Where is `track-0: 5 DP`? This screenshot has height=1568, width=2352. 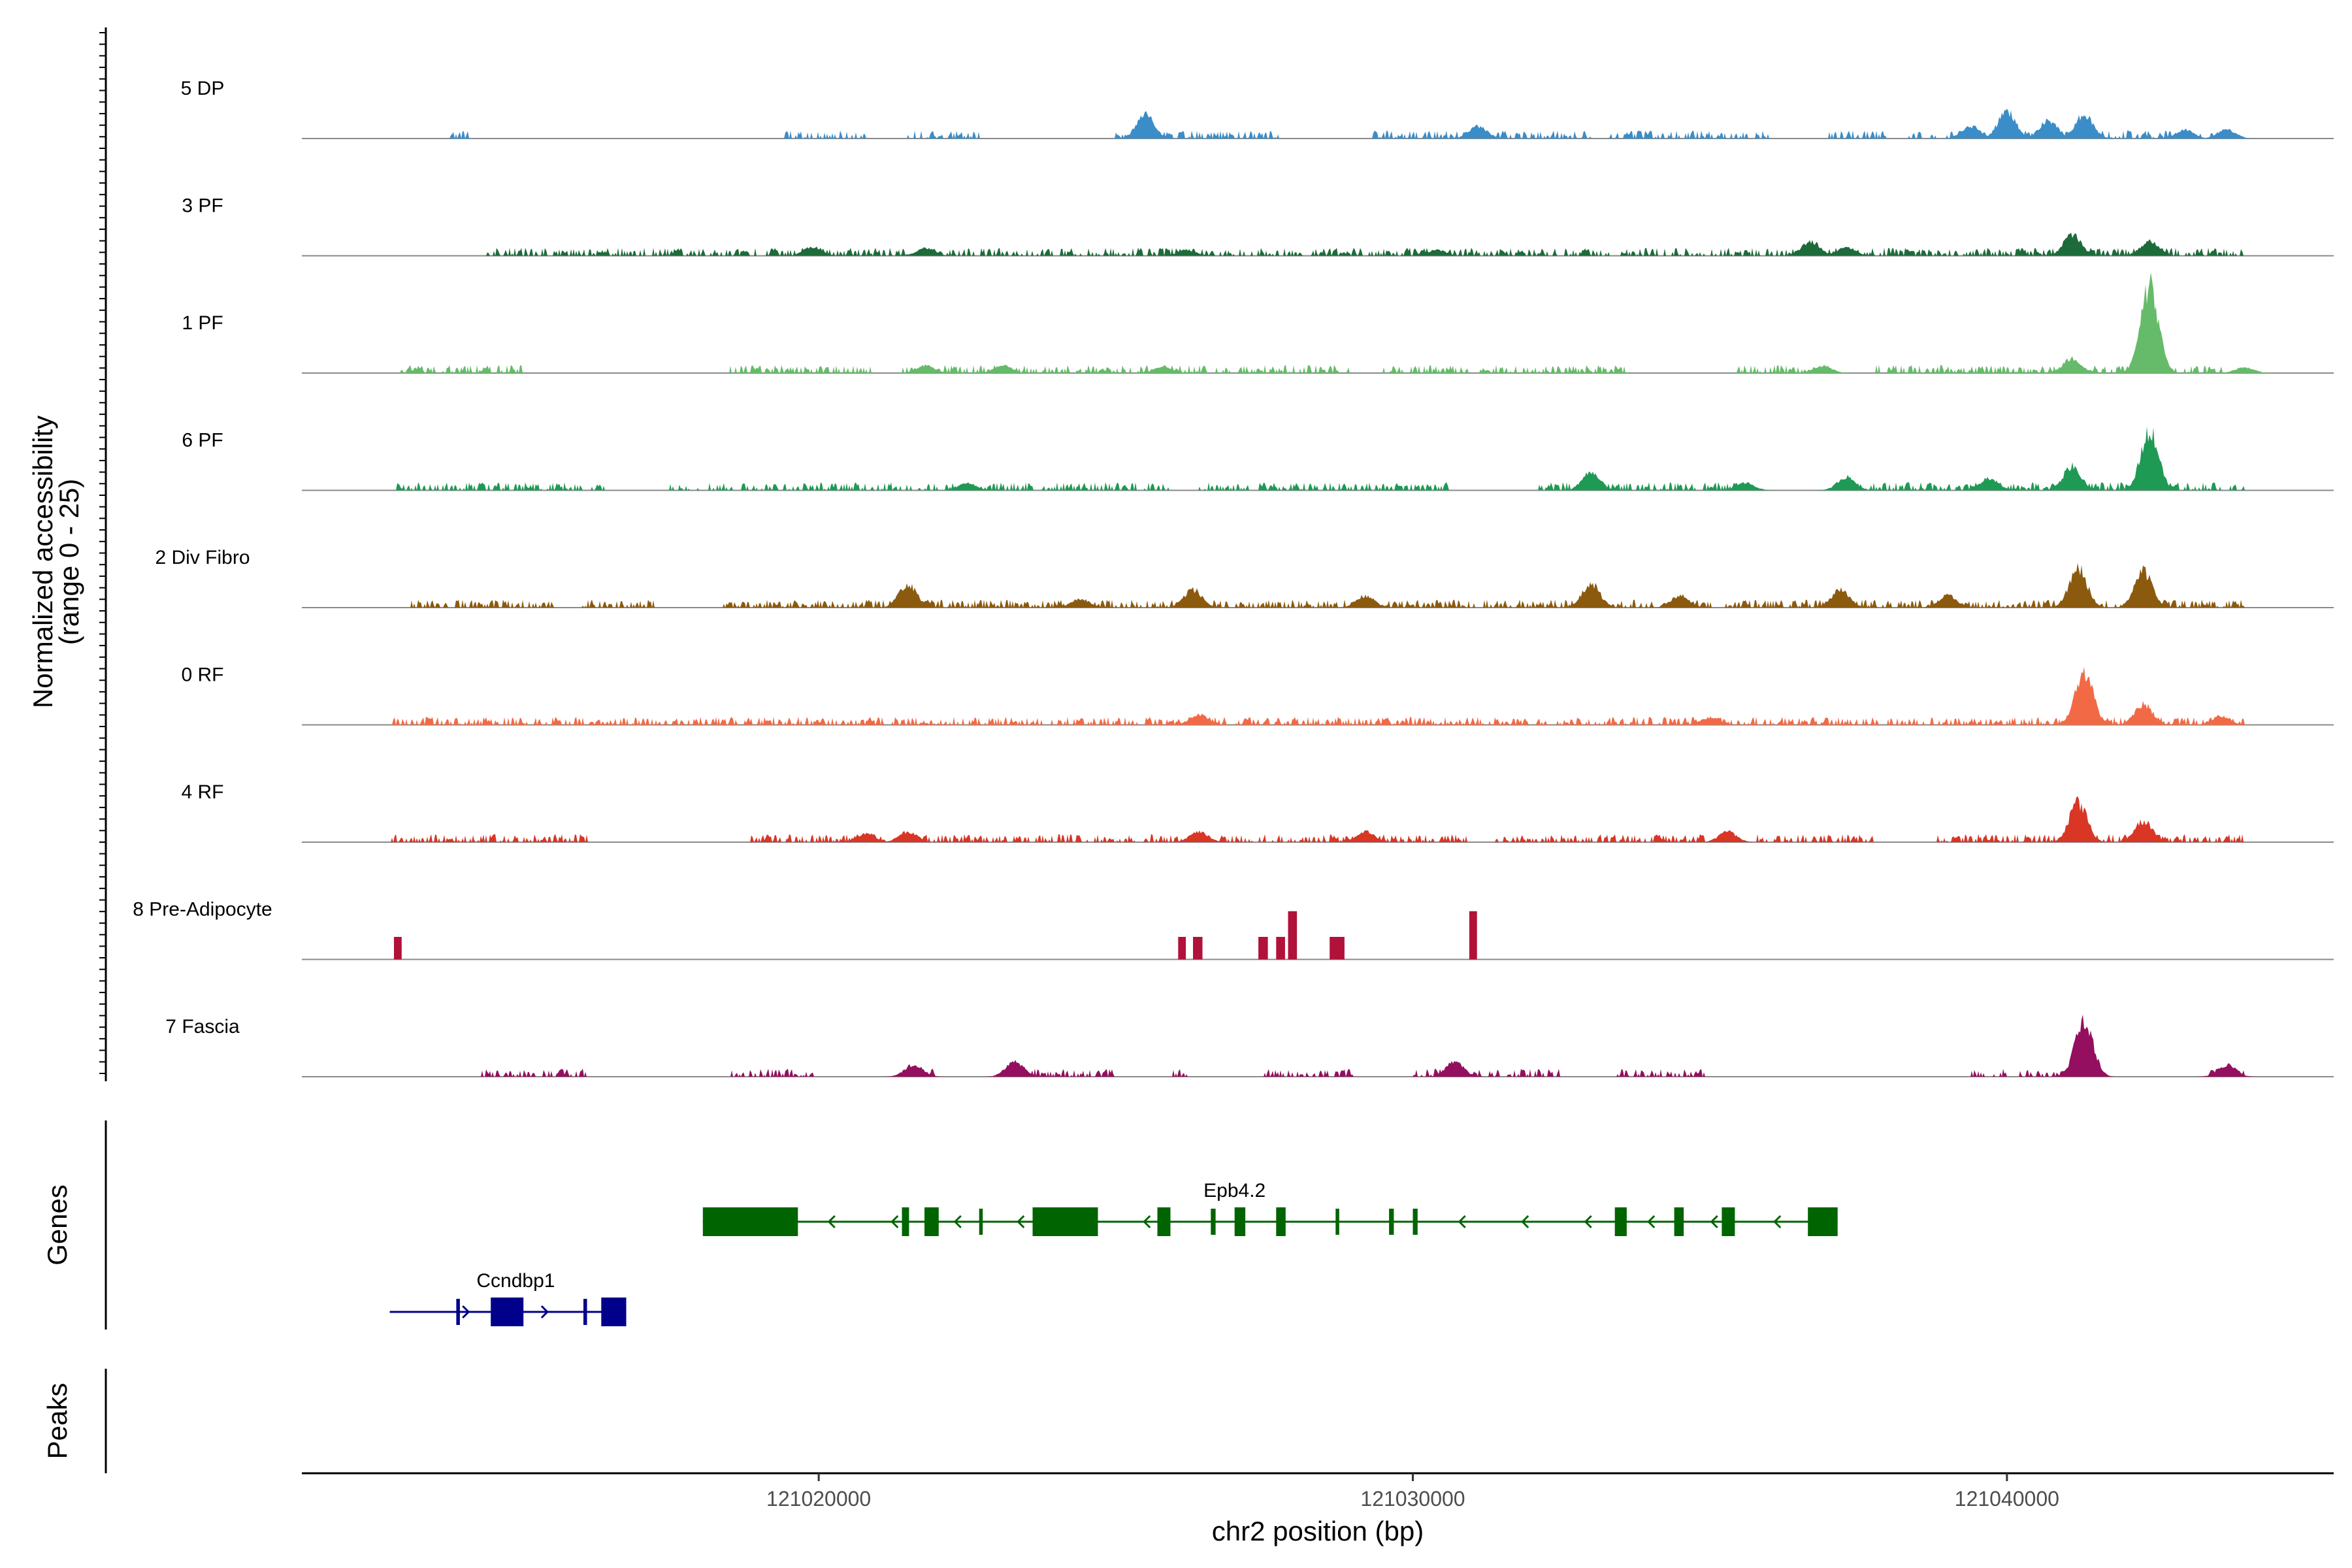
track-0: 5 DP is located at coordinates (1257, 108).